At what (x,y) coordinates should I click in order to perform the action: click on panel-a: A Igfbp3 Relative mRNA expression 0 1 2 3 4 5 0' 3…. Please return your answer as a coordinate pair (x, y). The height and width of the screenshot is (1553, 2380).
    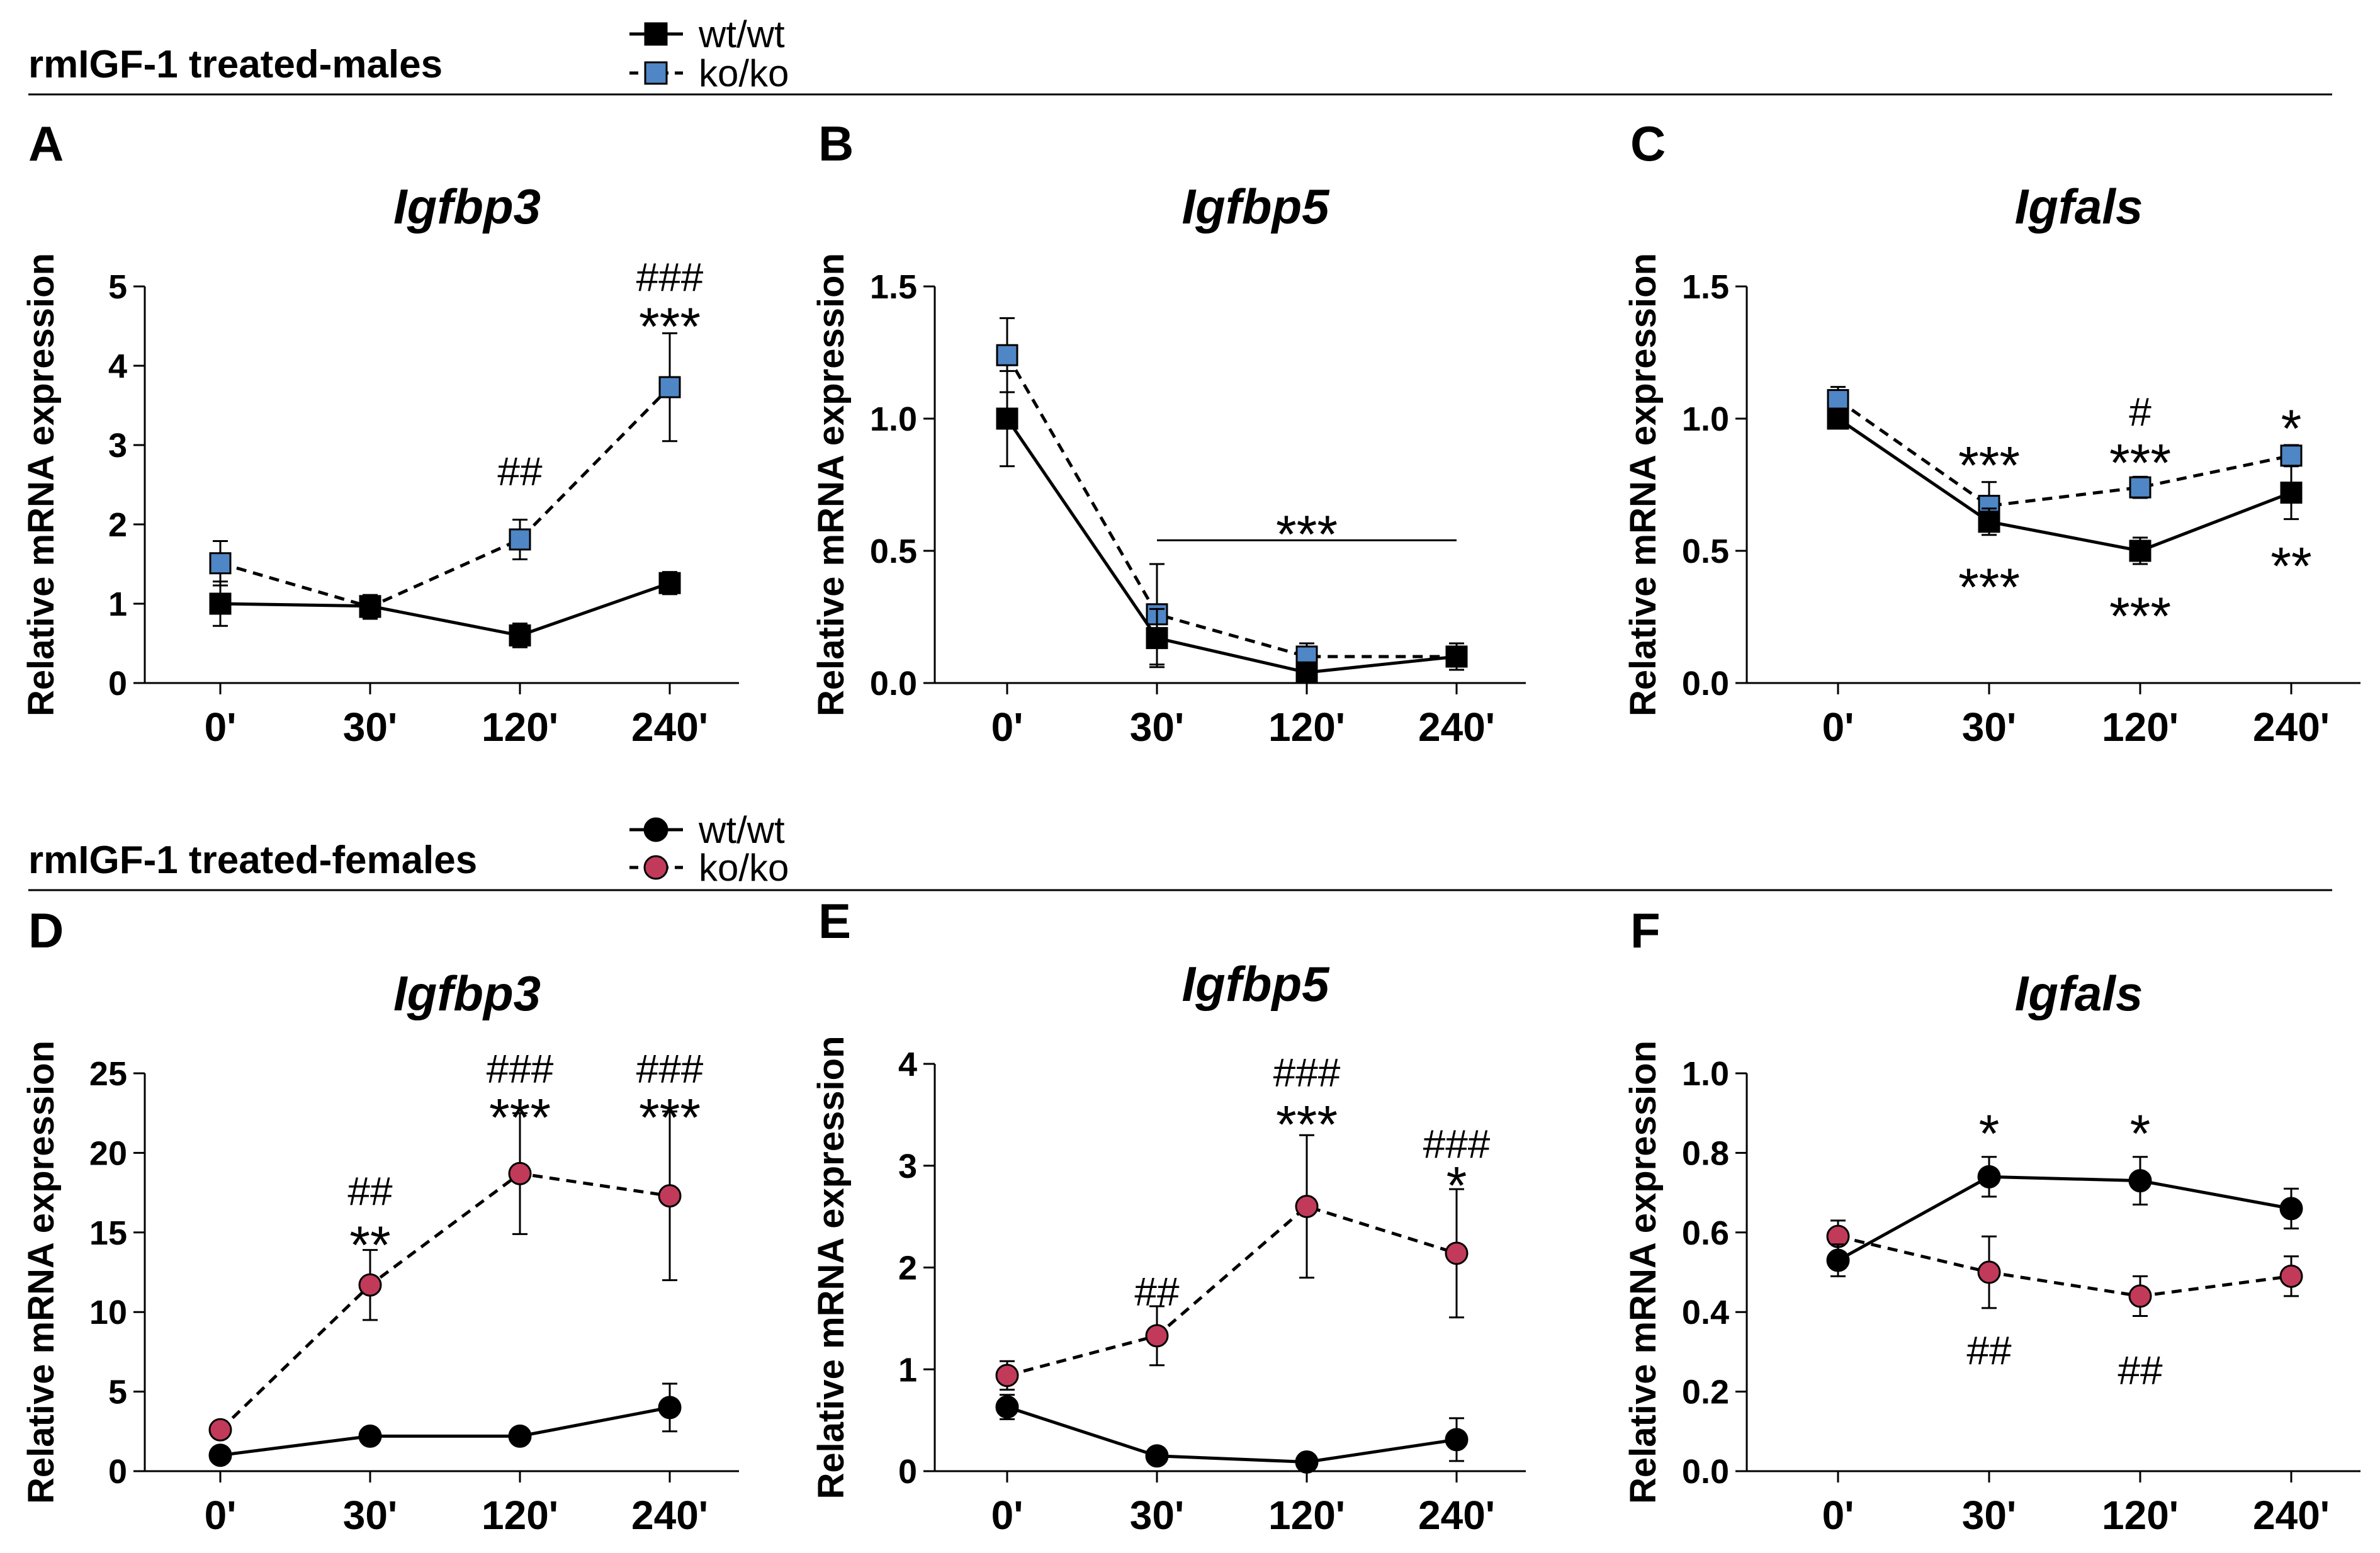
    Looking at the image, I should click on (380, 433).